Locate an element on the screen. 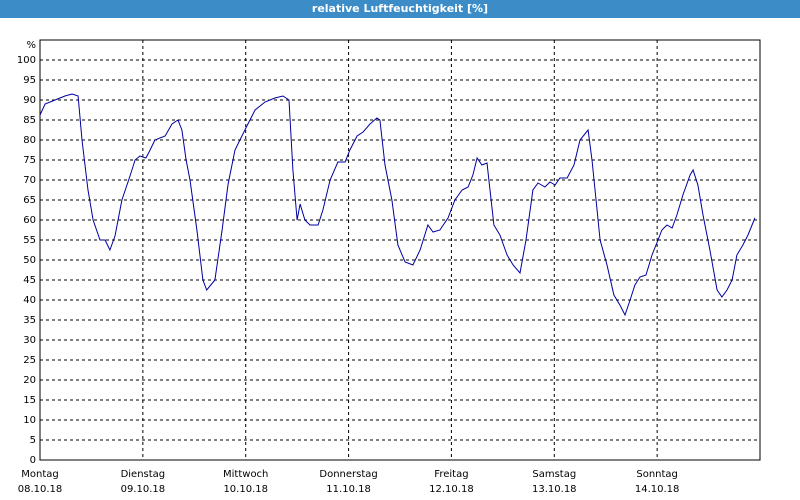  y-tick-label: 50 is located at coordinates (29, 260).